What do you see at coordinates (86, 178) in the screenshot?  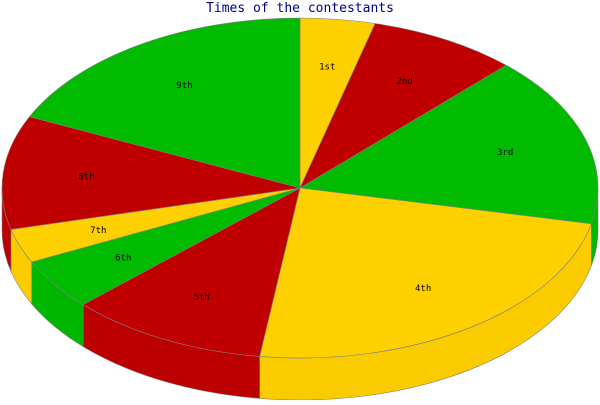 I see `slice-label-8th: 8th` at bounding box center [86, 178].